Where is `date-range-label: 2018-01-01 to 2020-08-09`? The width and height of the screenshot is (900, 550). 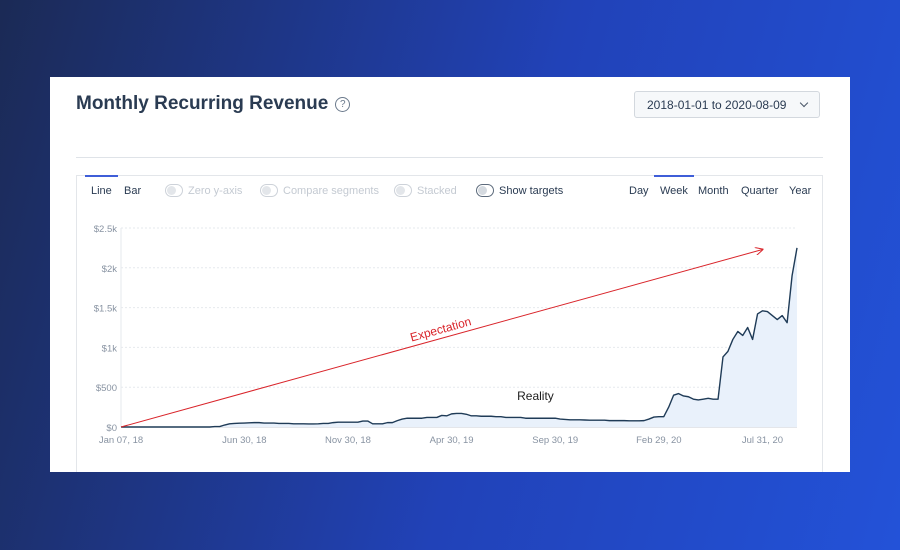
date-range-label: 2018-01-01 to 2020-08-09 is located at coordinates (717, 104).